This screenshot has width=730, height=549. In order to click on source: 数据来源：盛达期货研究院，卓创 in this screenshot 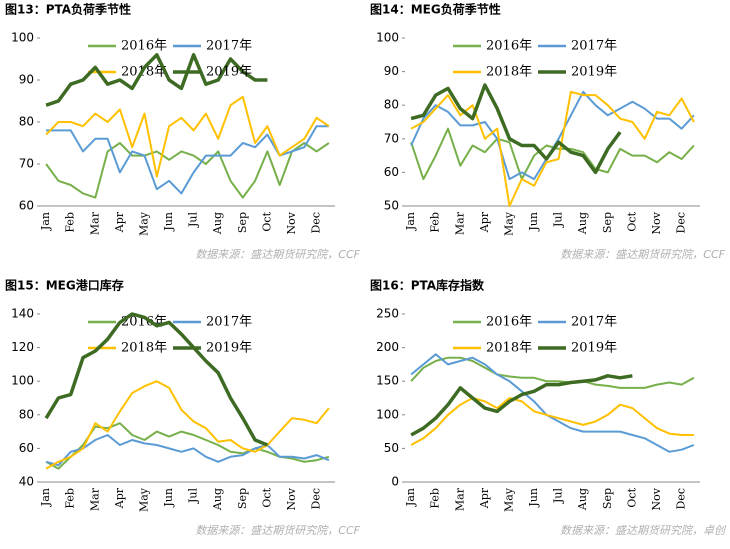, I will do `click(643, 530)`.